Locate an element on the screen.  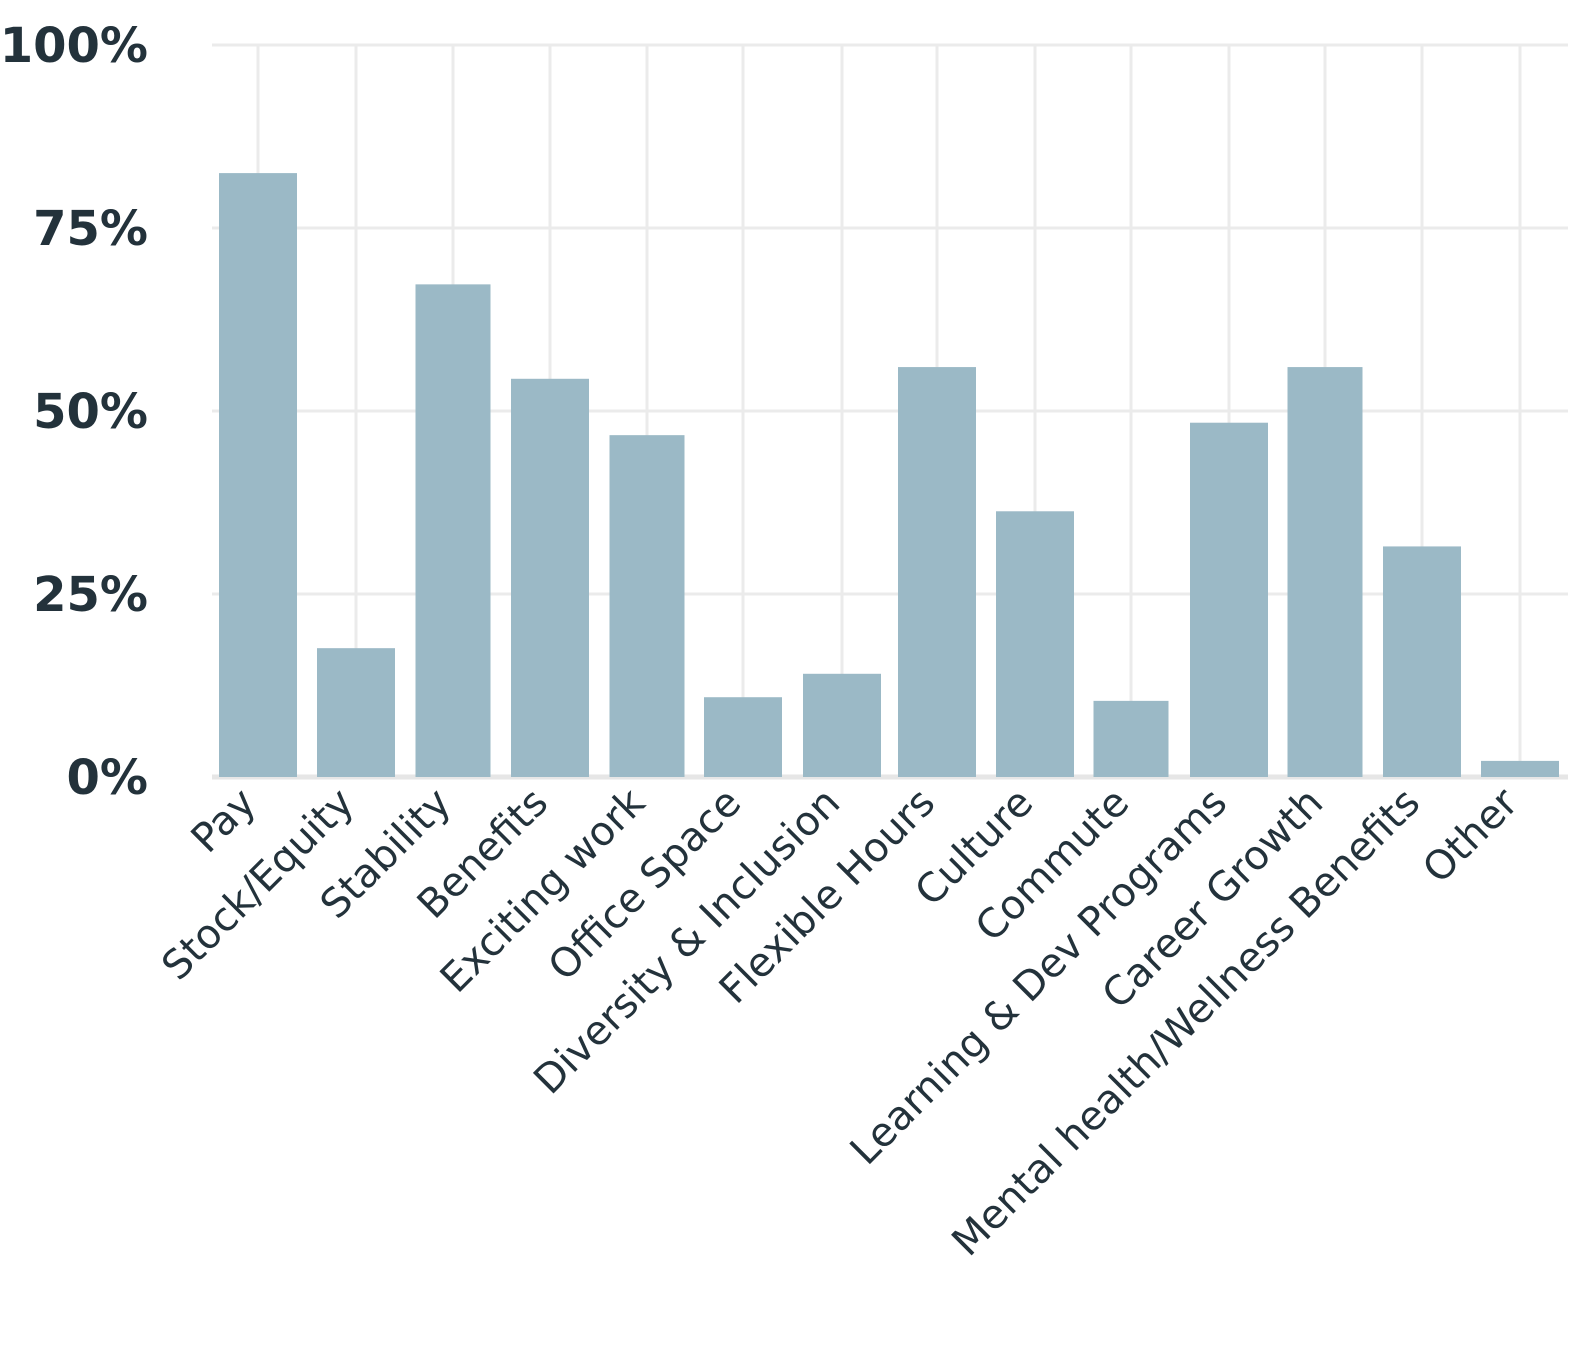
y-tick-label: 50% is located at coordinates (90, 412).